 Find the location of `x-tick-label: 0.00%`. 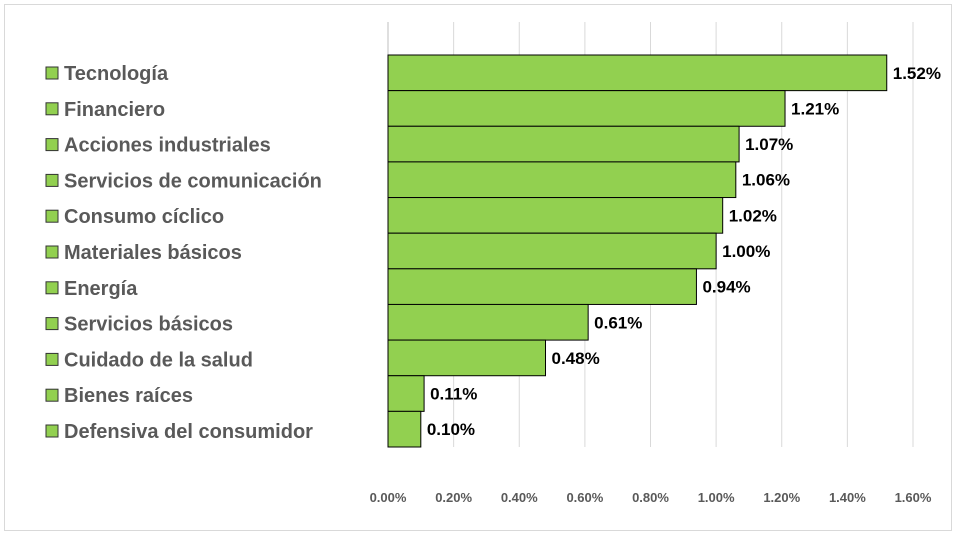

x-tick-label: 0.00% is located at coordinates (388, 497).